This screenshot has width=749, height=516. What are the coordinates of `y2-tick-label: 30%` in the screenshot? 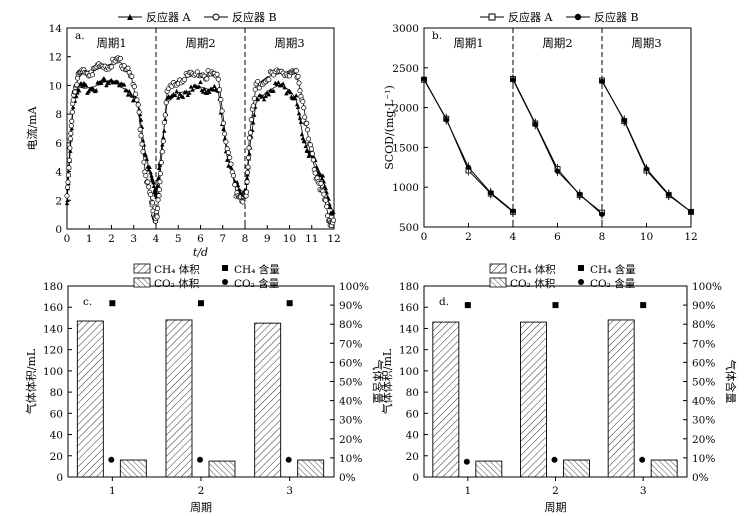 It's located at (350, 421).